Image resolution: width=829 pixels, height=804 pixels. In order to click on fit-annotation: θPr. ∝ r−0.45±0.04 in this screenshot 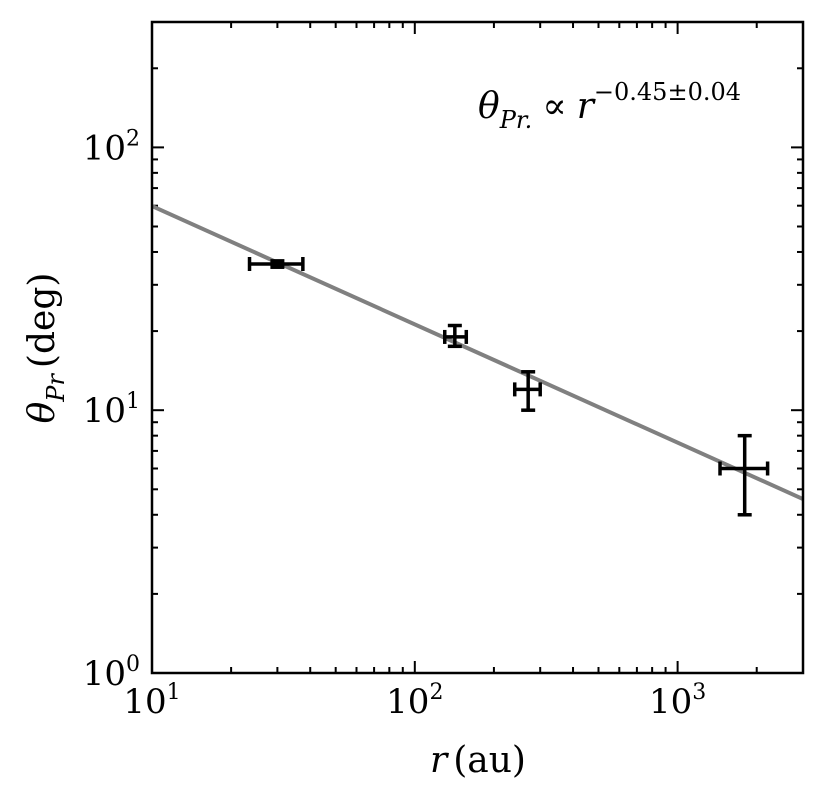, I will do `click(609, 106)`.